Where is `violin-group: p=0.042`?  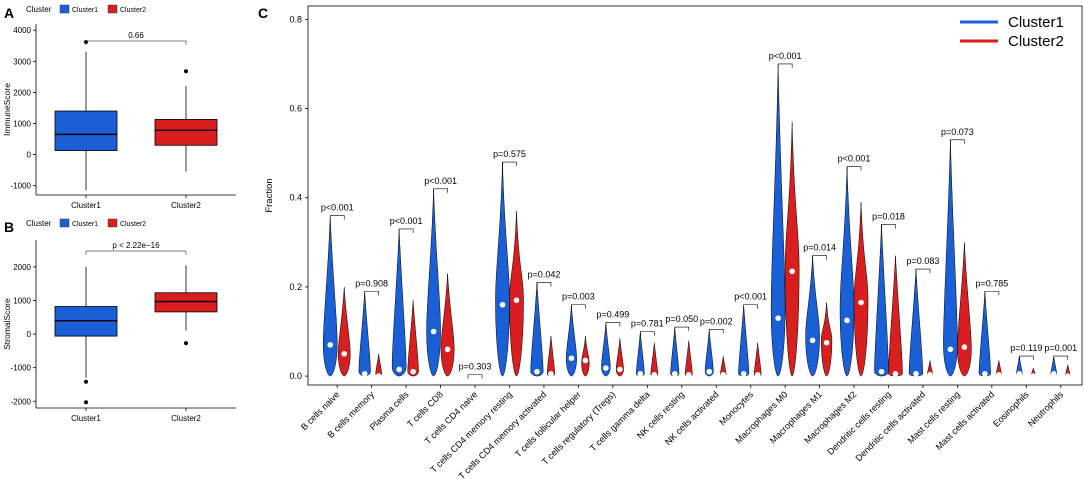
violin-group: p=0.042 is located at coordinates (544, 323).